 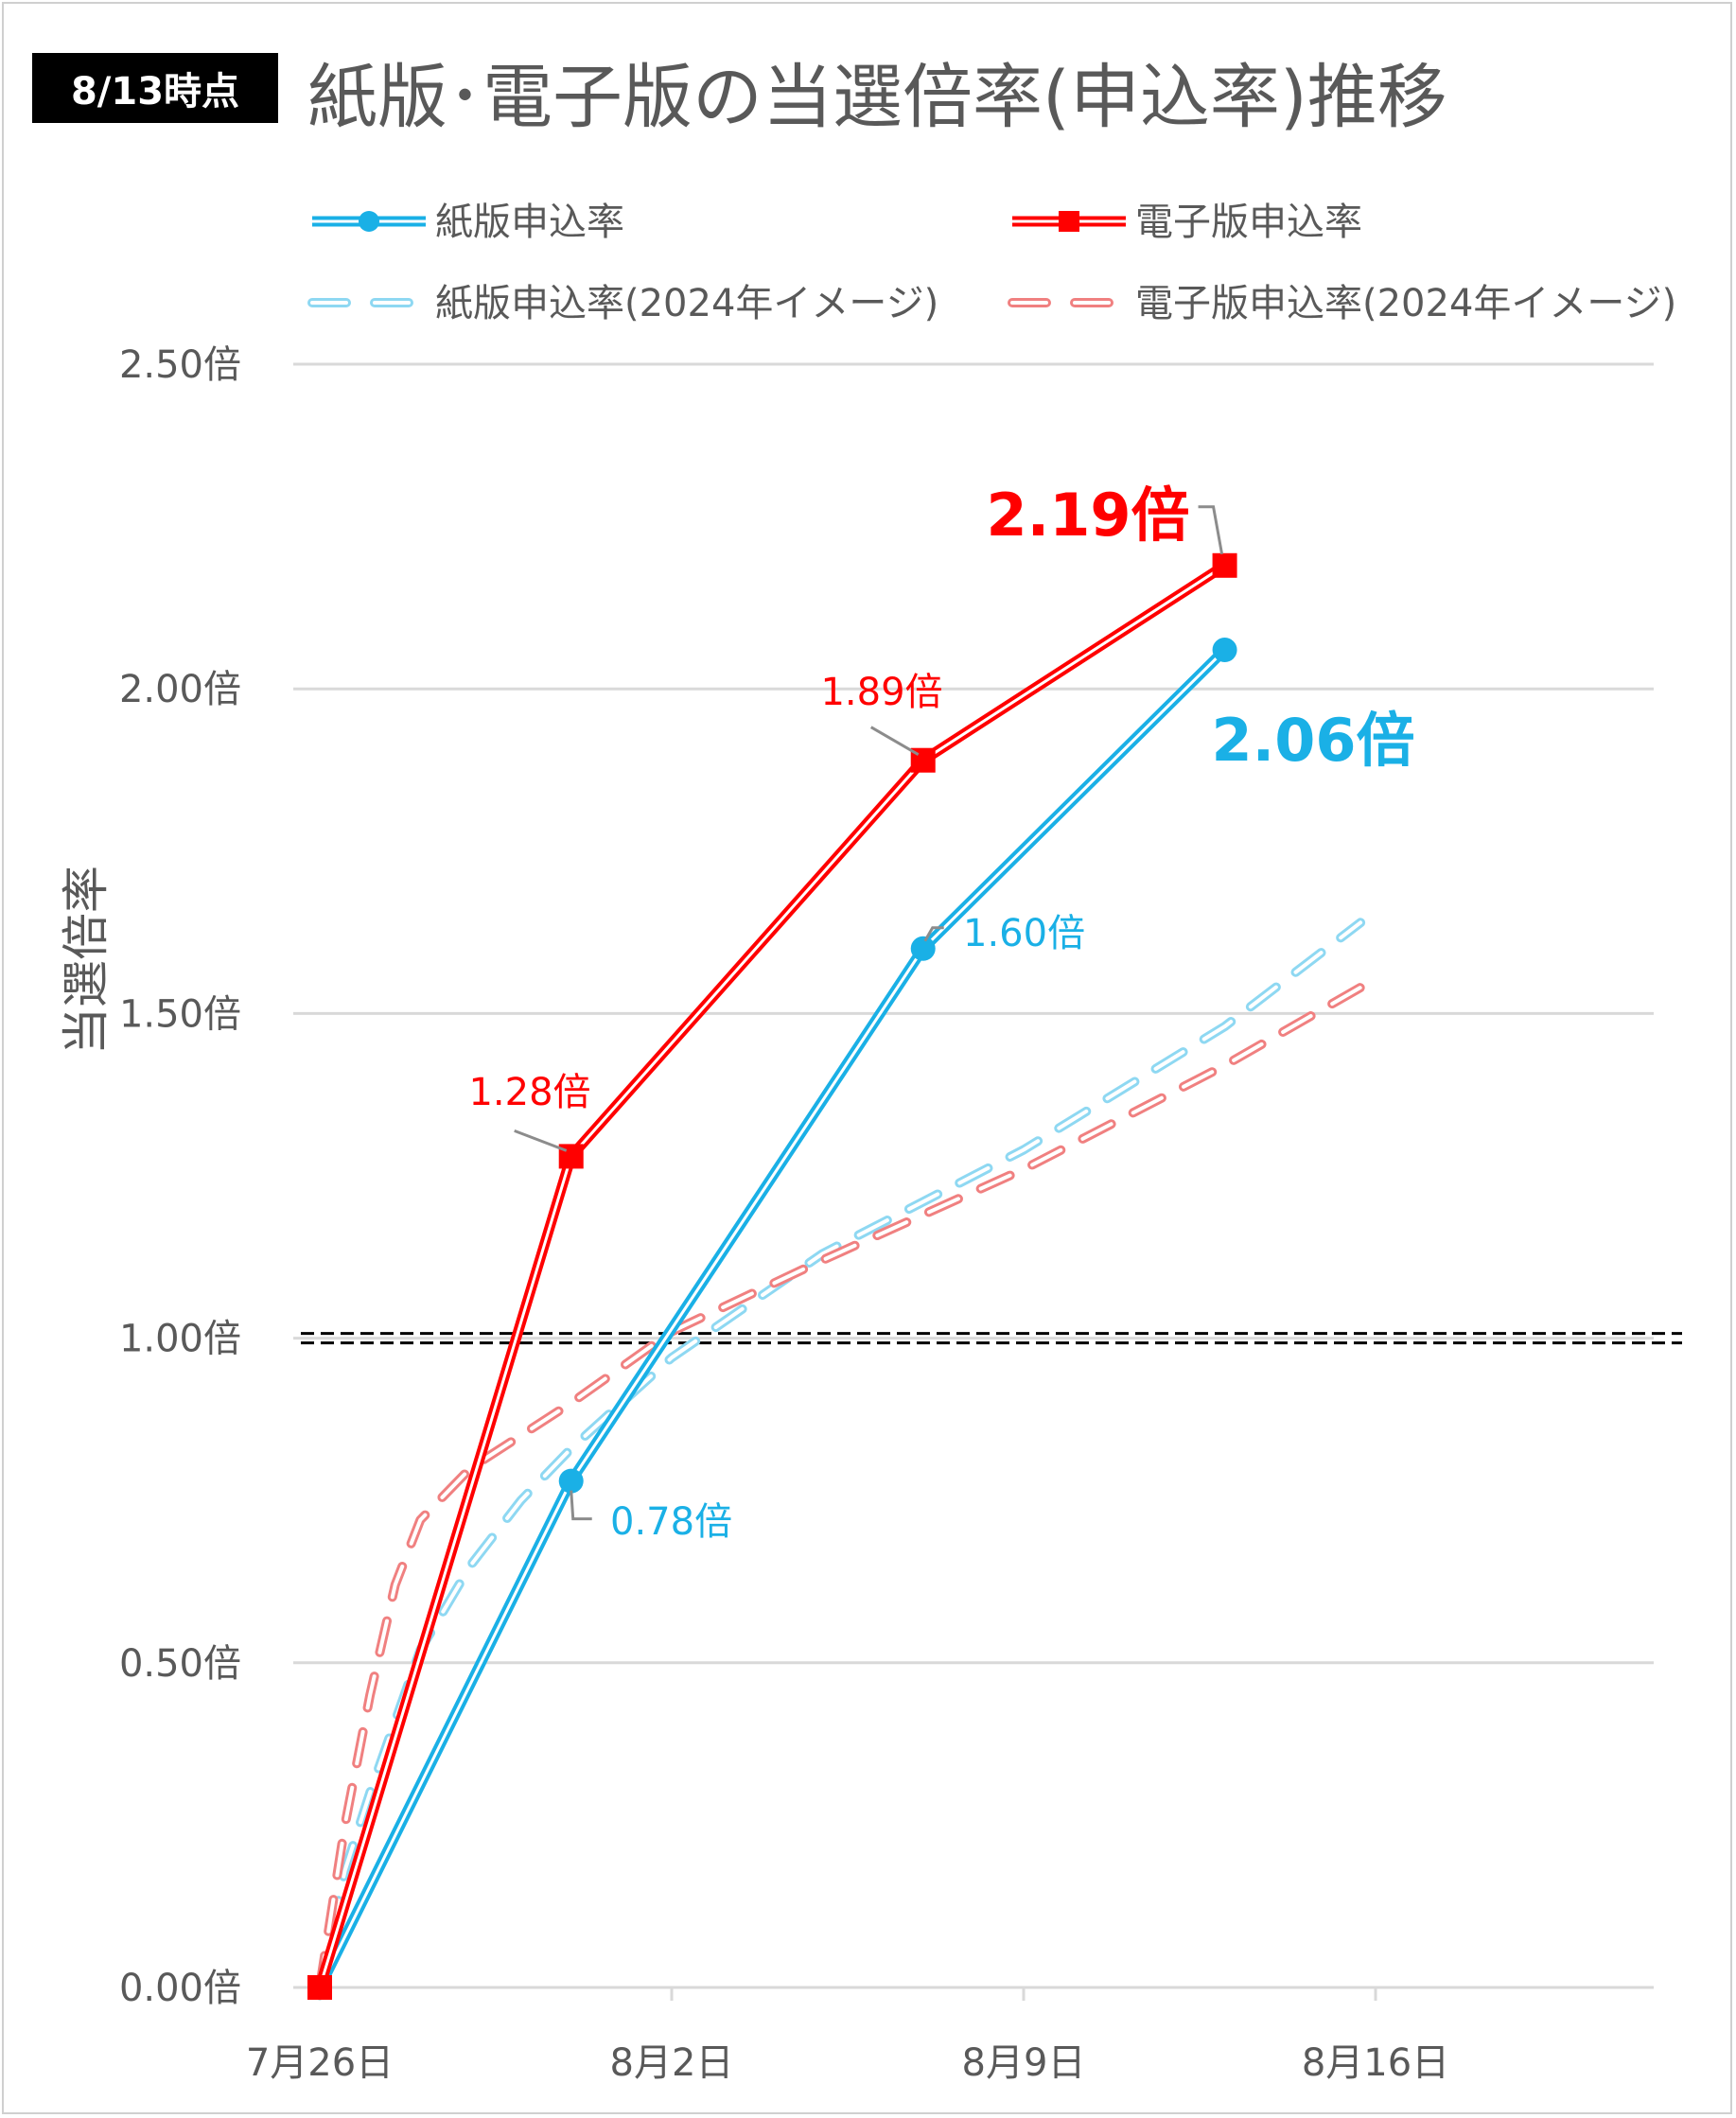 I want to click on y-tick-label: 2.00倍, so click(x=180, y=689).